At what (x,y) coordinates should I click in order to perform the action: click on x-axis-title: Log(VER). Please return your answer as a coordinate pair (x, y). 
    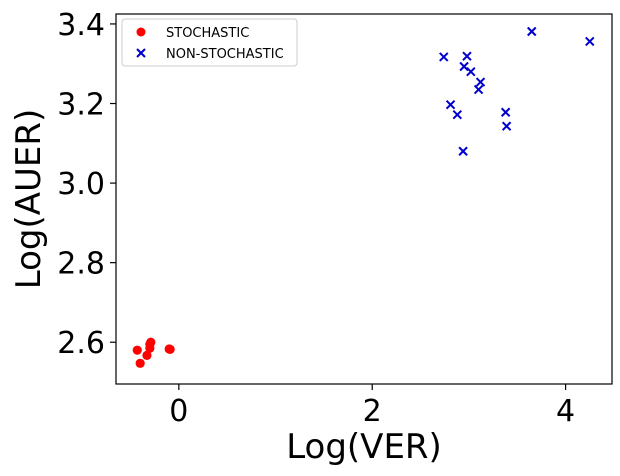
    Looking at the image, I should click on (364, 447).